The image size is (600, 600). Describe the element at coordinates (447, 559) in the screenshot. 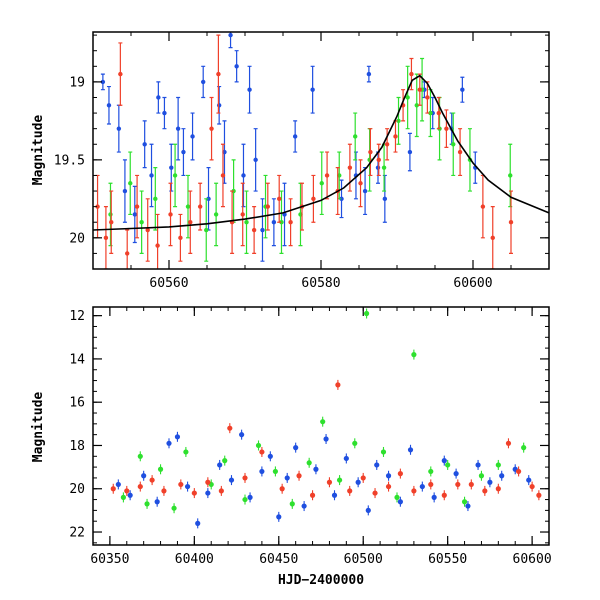

I see `bottom-xtick-label: 60550` at that location.